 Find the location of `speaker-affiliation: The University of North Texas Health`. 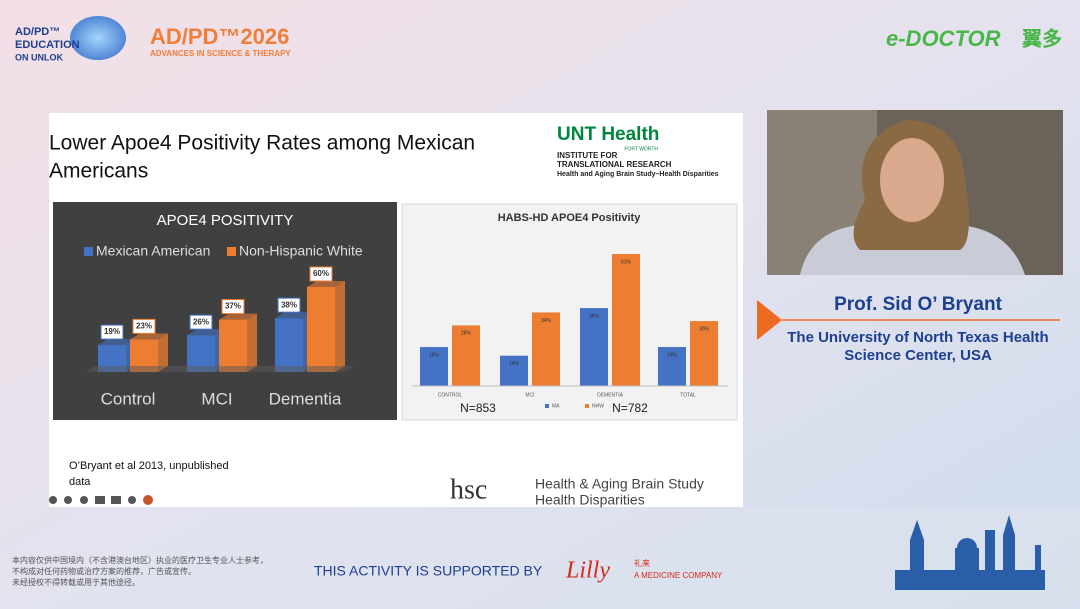

speaker-affiliation: The University of North Texas Health is located at coordinates (917, 337).